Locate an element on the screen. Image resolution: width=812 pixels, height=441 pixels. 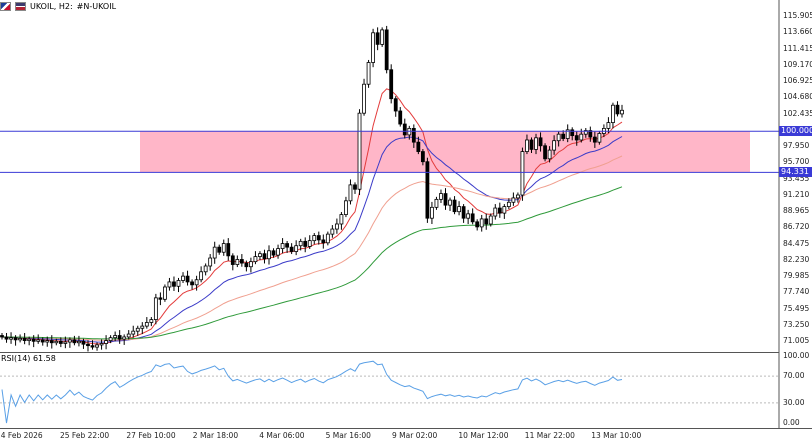
symbol-subtitle: #N-UKOIL is located at coordinates (96, 6).